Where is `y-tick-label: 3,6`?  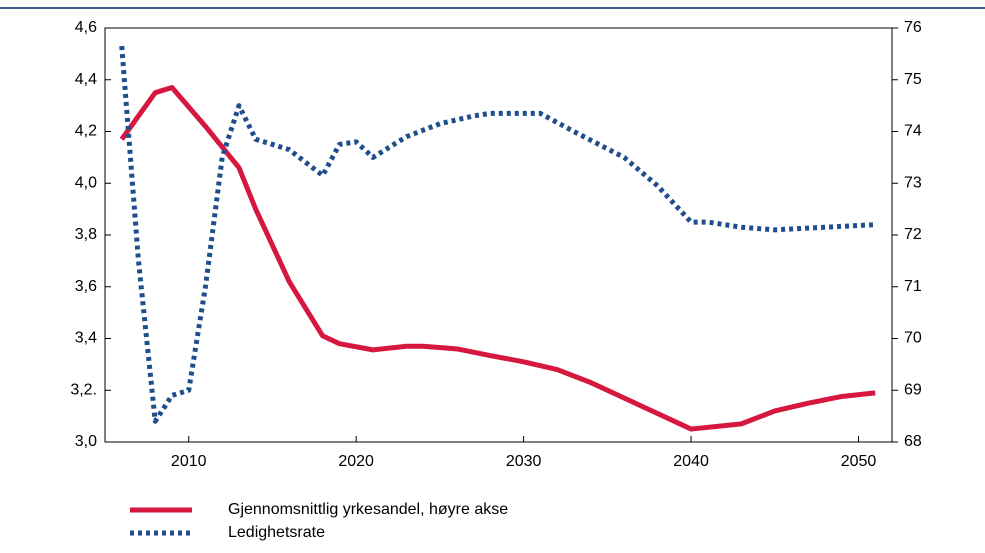 y-tick-label: 3,6 is located at coordinates (86, 286).